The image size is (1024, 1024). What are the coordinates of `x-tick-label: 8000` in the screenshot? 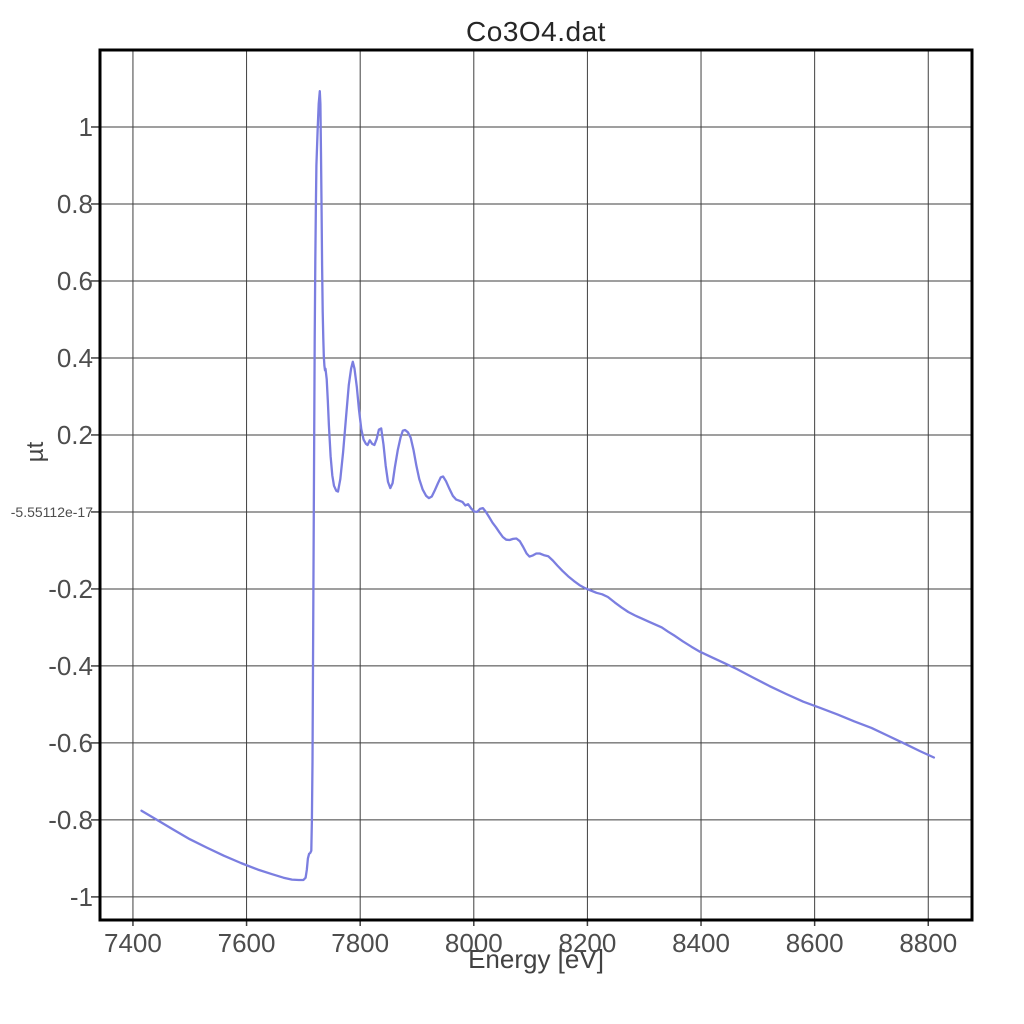 It's located at (473, 943).